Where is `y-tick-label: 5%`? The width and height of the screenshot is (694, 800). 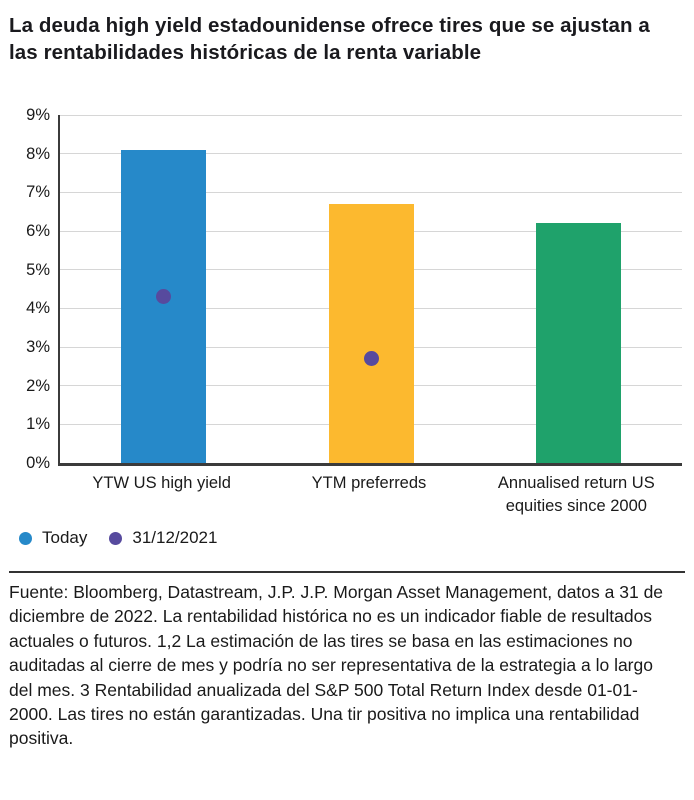 y-tick-label: 5% is located at coordinates (38, 269).